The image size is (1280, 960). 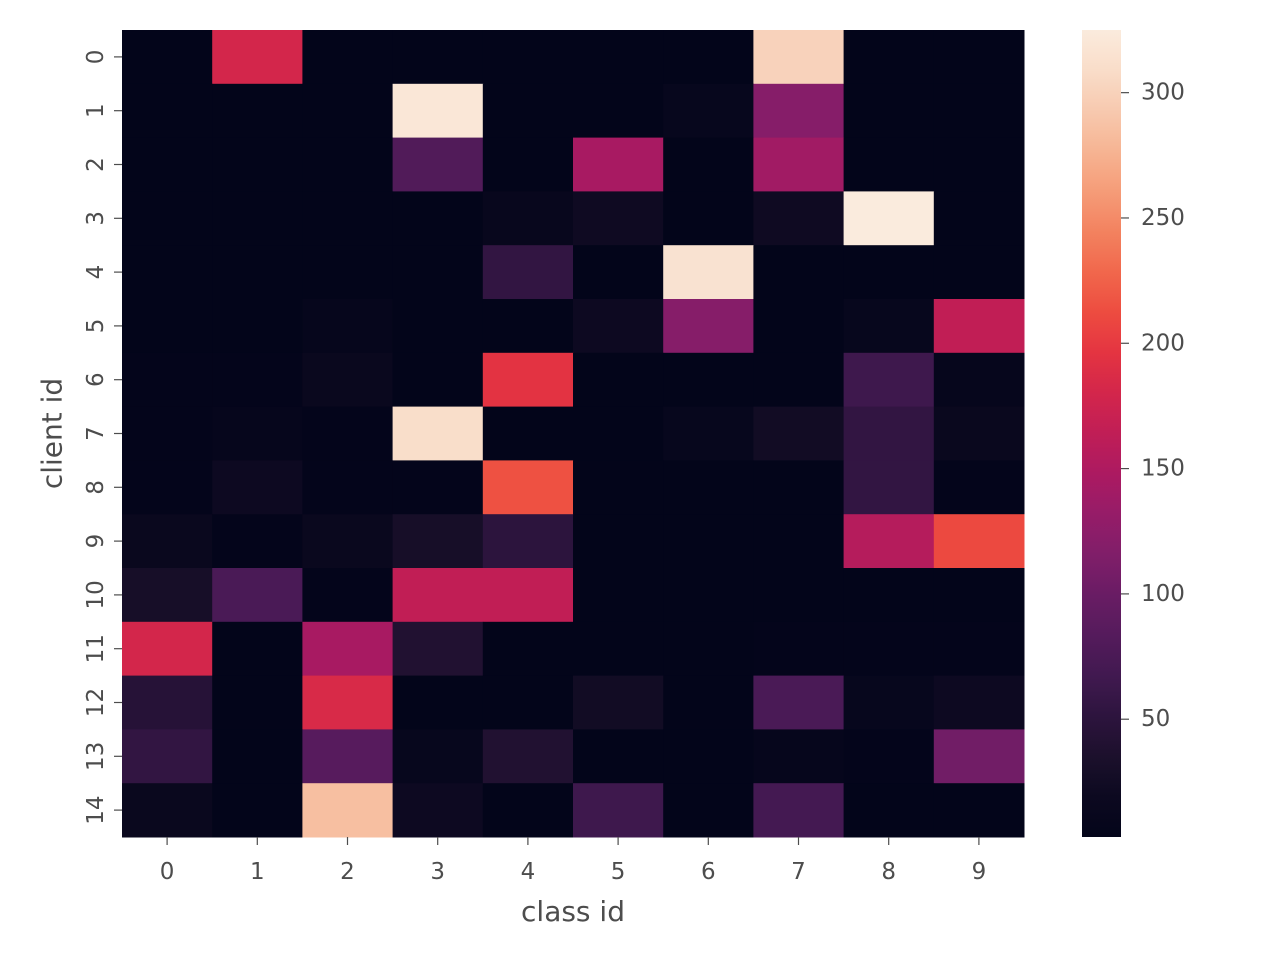 What do you see at coordinates (799, 487) in the screenshot?
I see `heatmap-cell-r8-c7` at bounding box center [799, 487].